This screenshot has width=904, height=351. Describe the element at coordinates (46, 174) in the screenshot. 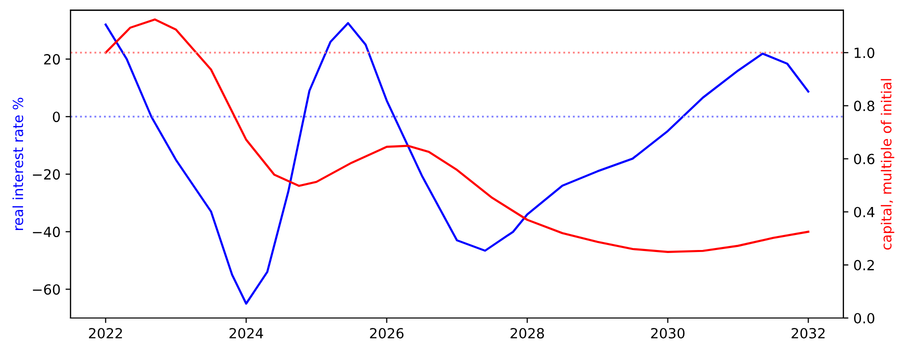

I see `y-tick-label: −20` at that location.